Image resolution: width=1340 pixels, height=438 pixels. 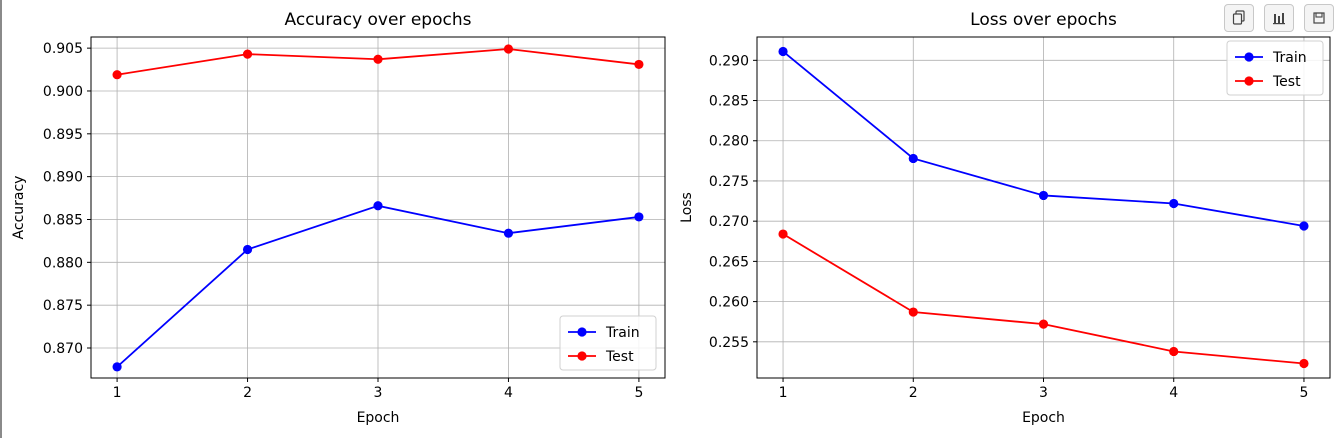 What do you see at coordinates (63, 263) in the screenshot?
I see `y-tick-label: 0.880` at bounding box center [63, 263].